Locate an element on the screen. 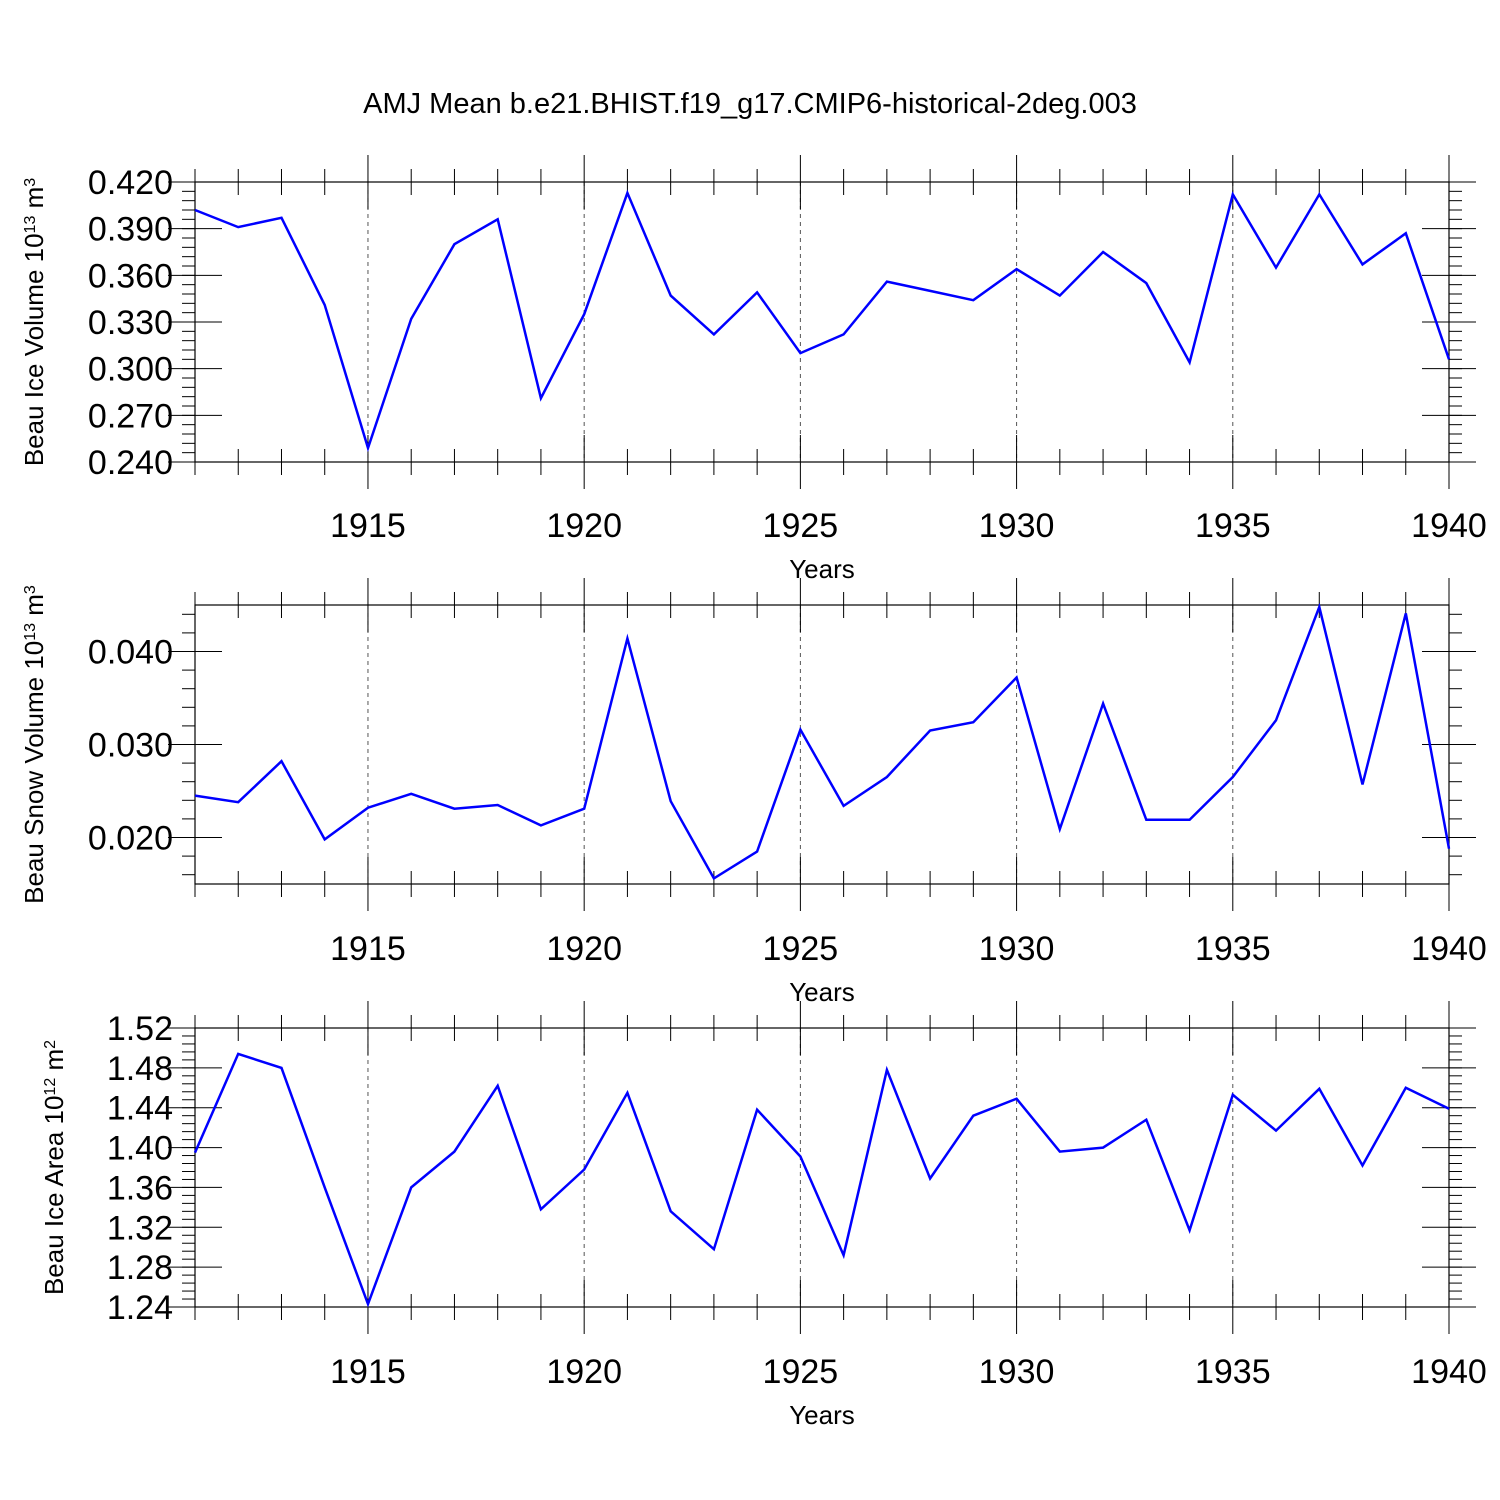 The height and width of the screenshot is (1500, 1500). y-tick-label: 1.32 is located at coordinates (140, 1228).